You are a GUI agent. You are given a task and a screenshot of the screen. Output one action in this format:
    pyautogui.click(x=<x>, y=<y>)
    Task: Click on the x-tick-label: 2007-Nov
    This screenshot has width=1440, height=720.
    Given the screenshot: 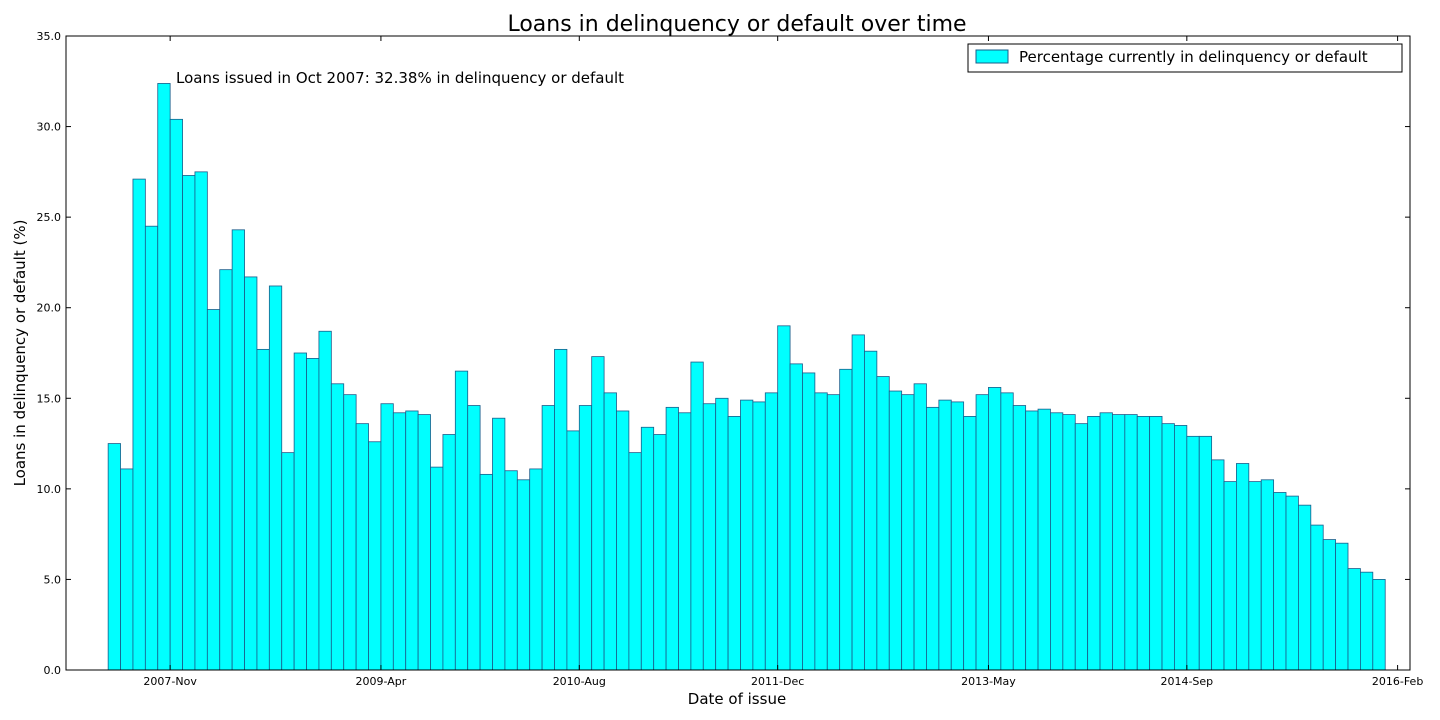 What is the action you would take?
    pyautogui.click(x=170, y=681)
    